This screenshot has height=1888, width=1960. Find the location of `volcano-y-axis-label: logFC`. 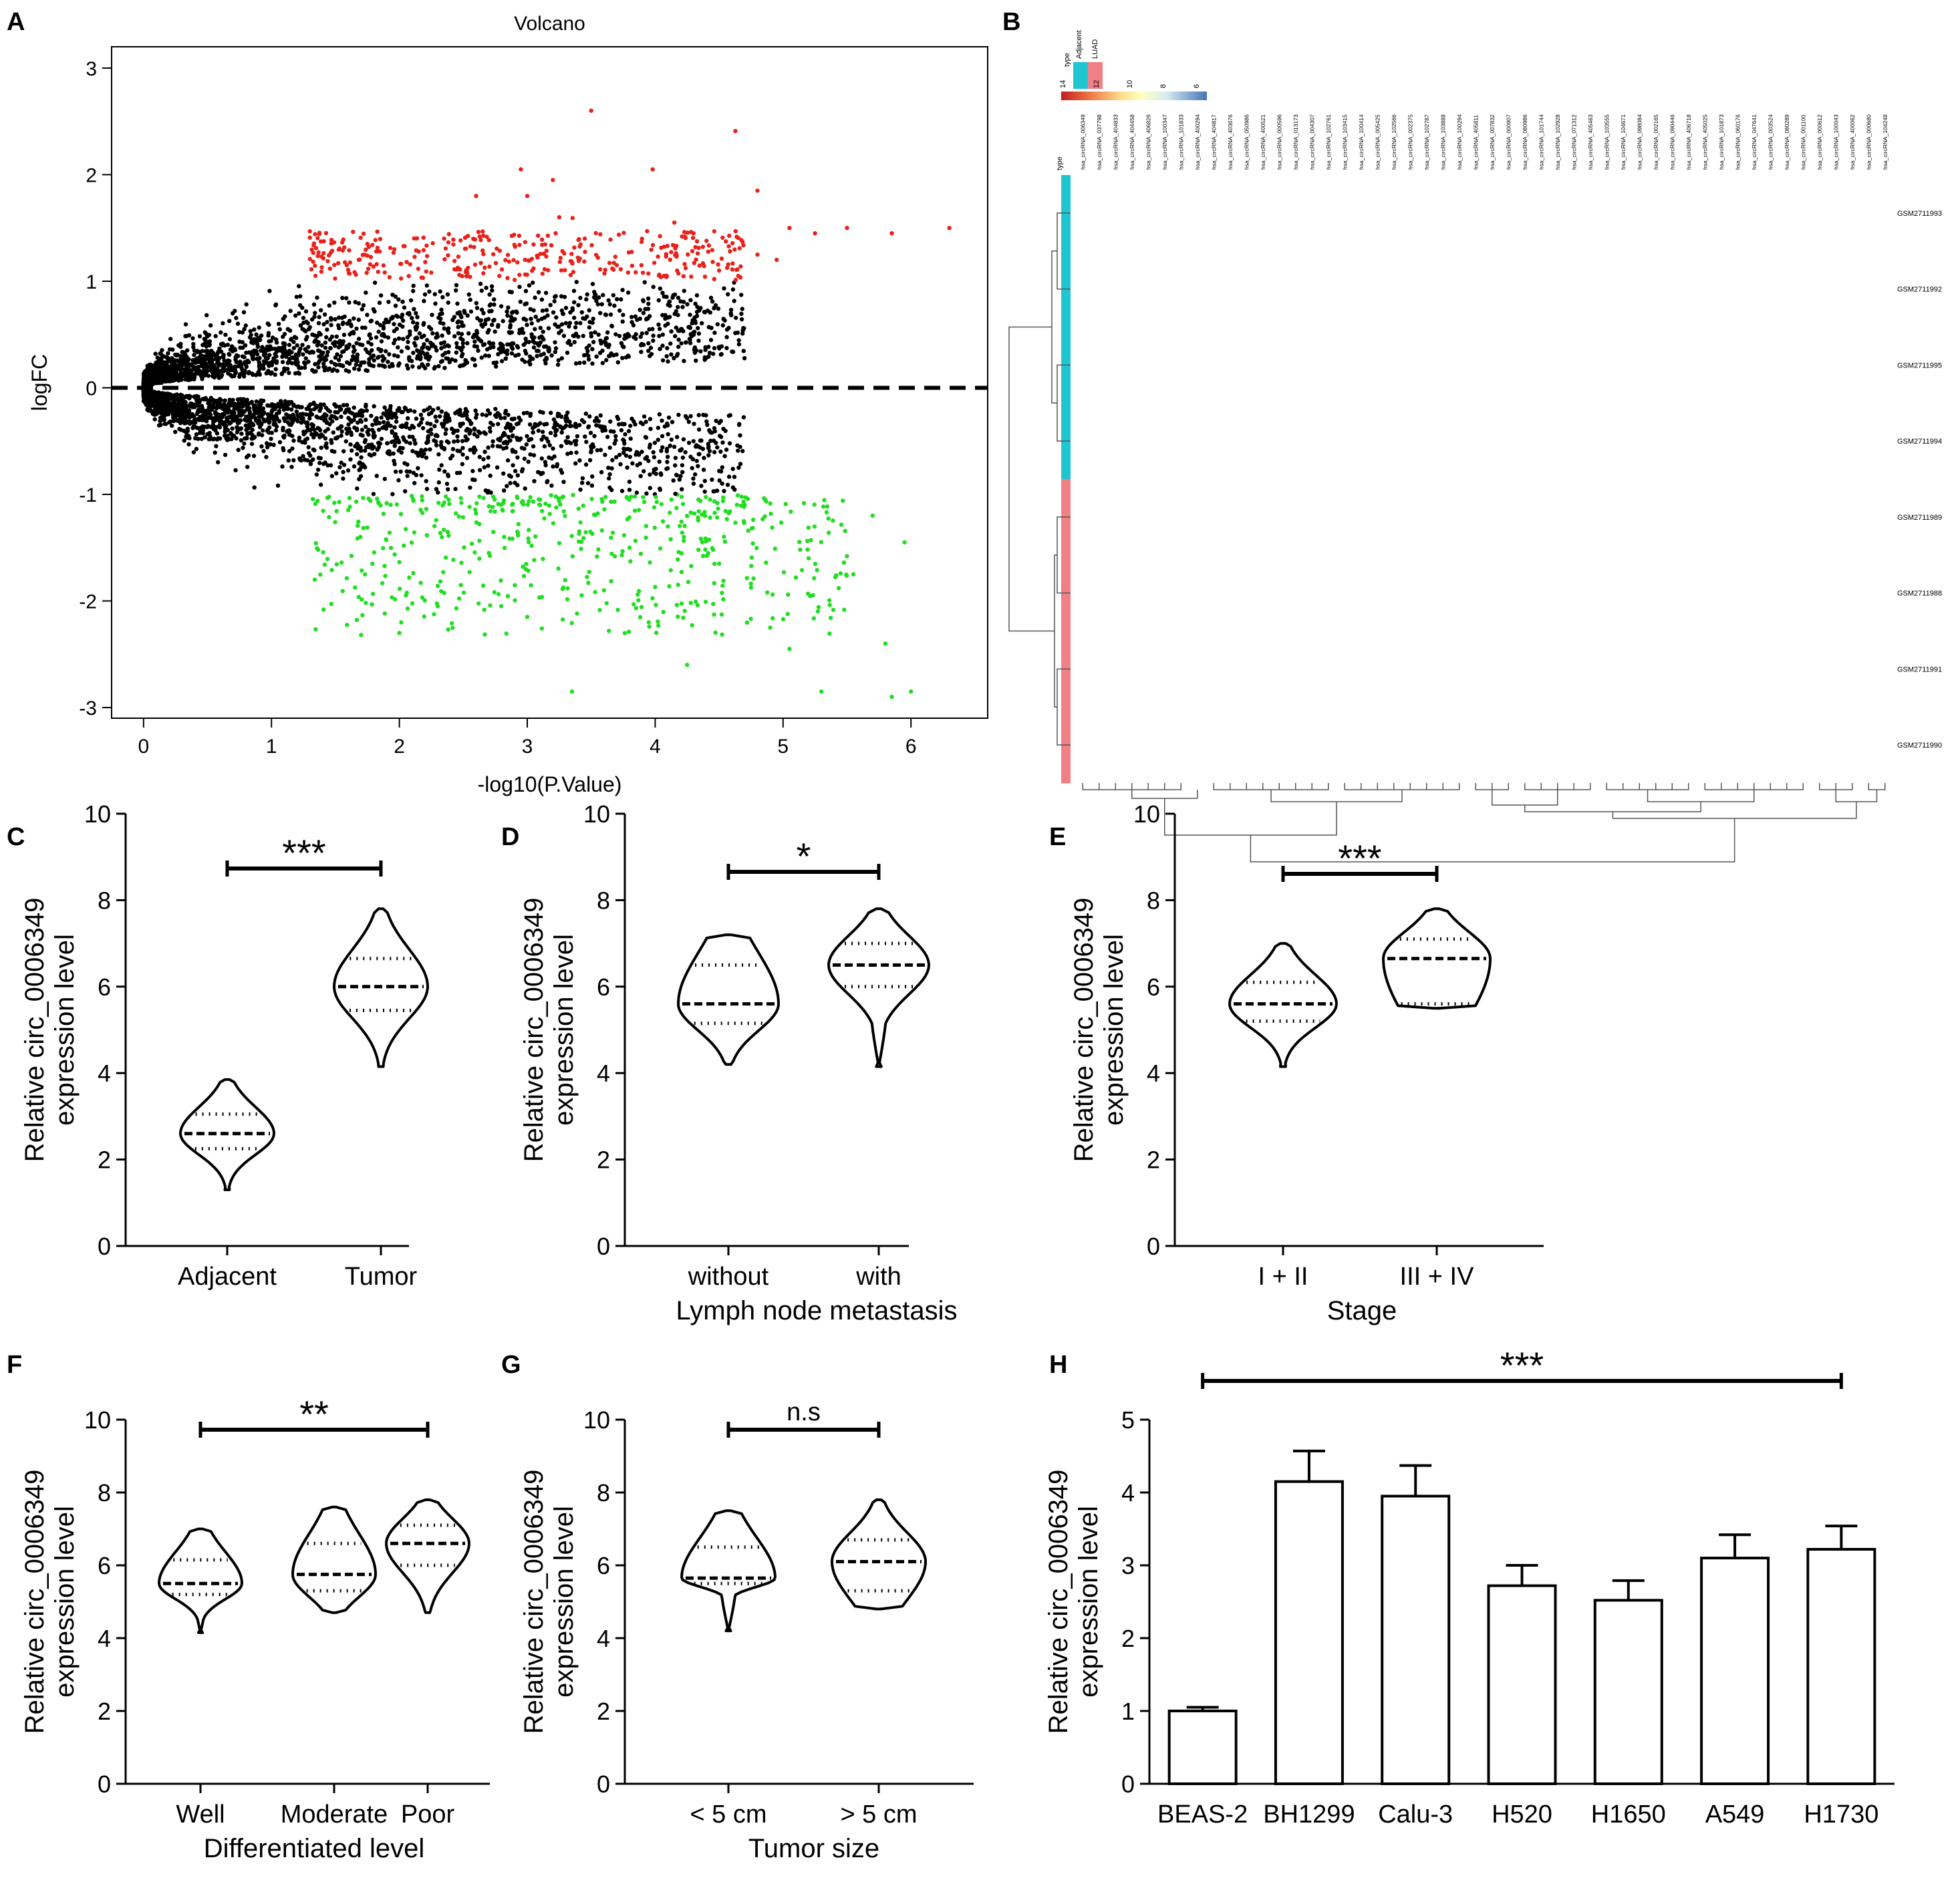

volcano-y-axis-label: logFC is located at coordinates (39, 382).